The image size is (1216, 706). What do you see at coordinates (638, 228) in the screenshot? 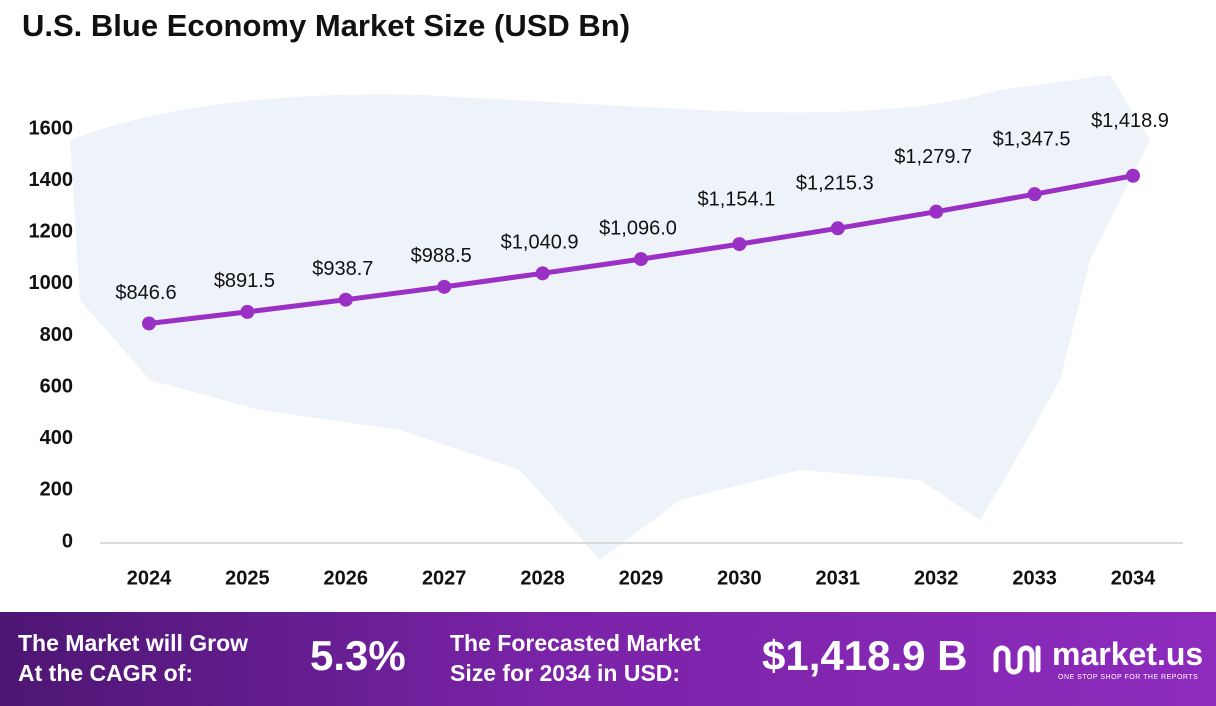
I see `value-label: $1,096.0` at bounding box center [638, 228].